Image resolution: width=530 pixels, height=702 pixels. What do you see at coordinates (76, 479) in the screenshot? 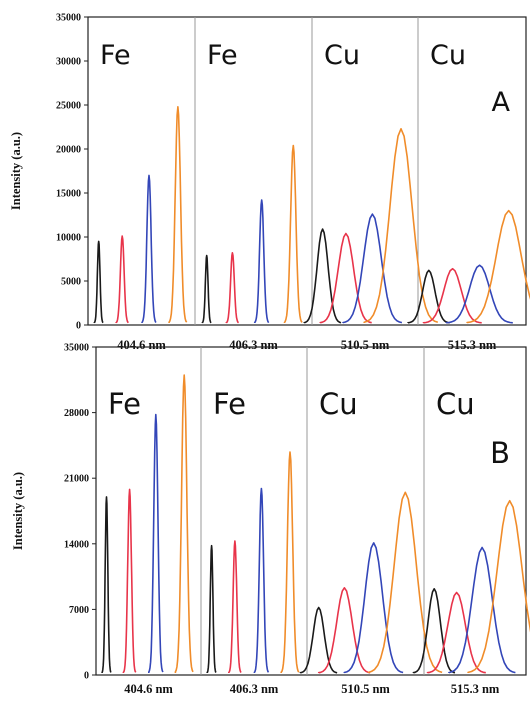
I see `y-tick-label: 21000` at bounding box center [76, 479].